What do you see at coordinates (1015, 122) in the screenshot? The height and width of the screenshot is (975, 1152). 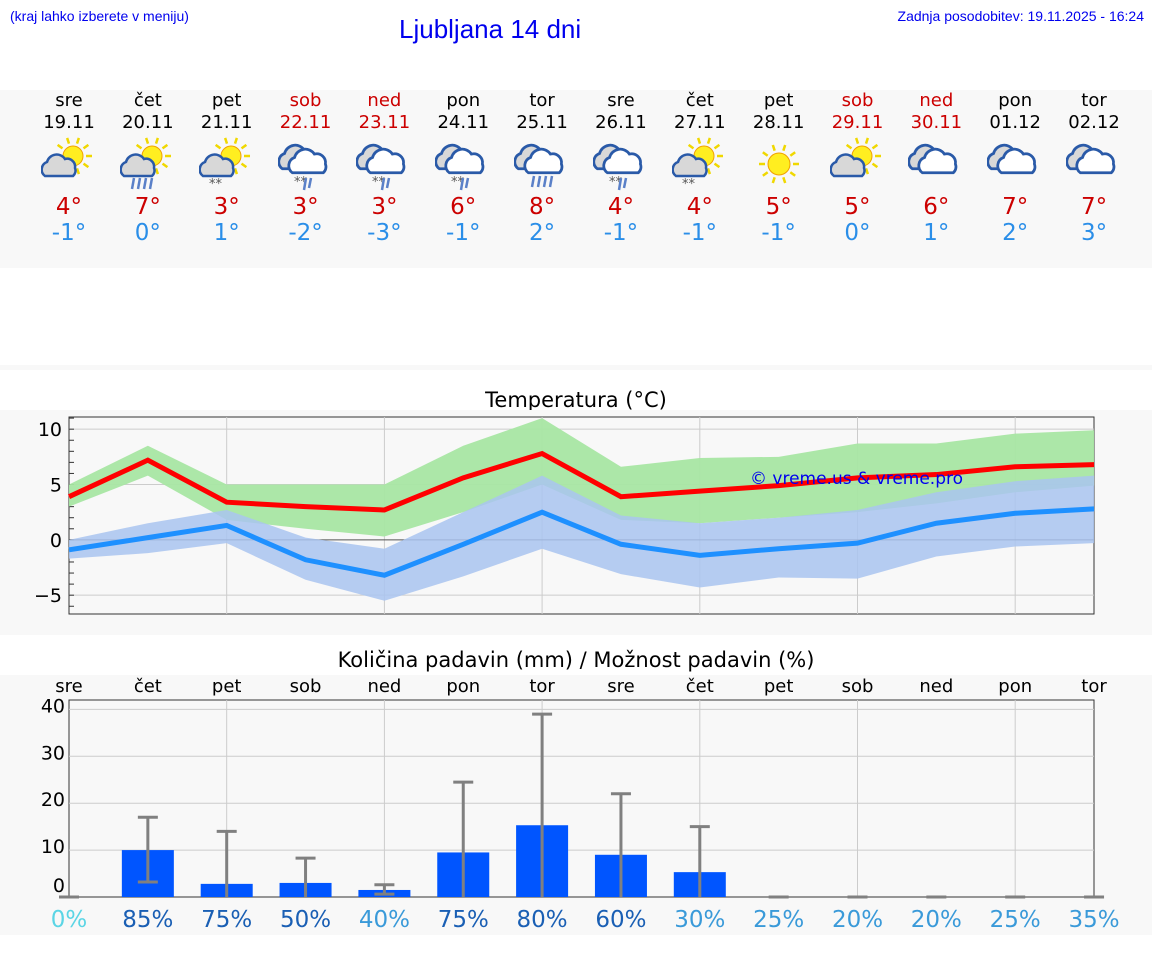 I see `day-date: 01.12` at bounding box center [1015, 122].